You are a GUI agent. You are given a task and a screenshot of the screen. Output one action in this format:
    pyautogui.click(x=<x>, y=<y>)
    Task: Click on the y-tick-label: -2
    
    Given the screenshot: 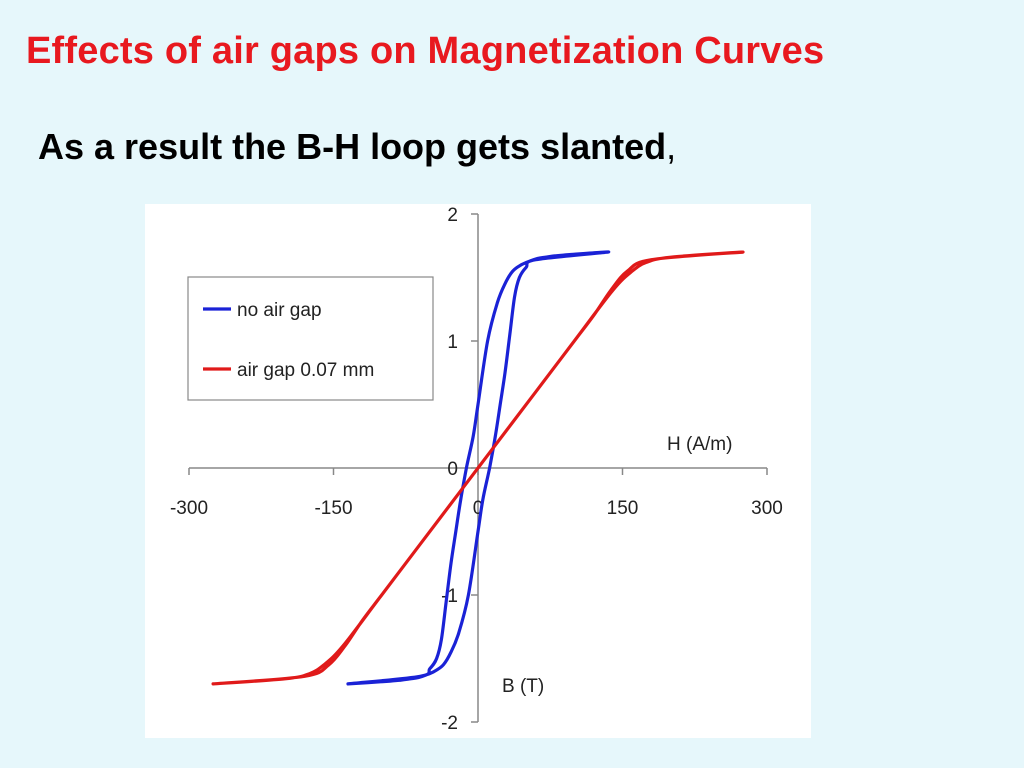 What is the action you would take?
    pyautogui.click(x=449, y=723)
    